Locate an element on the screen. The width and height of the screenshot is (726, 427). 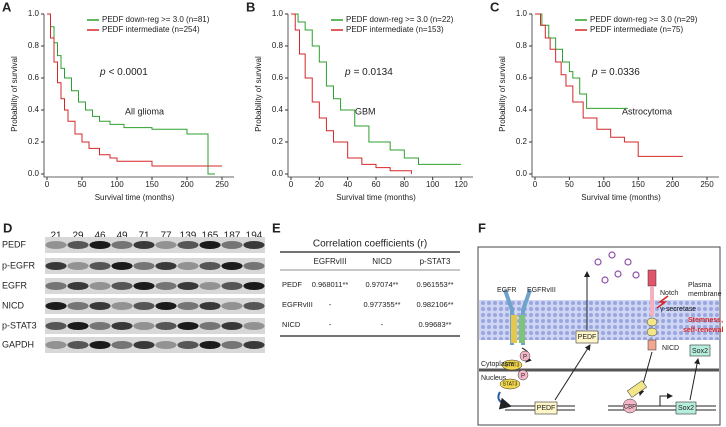
axes is located at coordinates (380, 96).